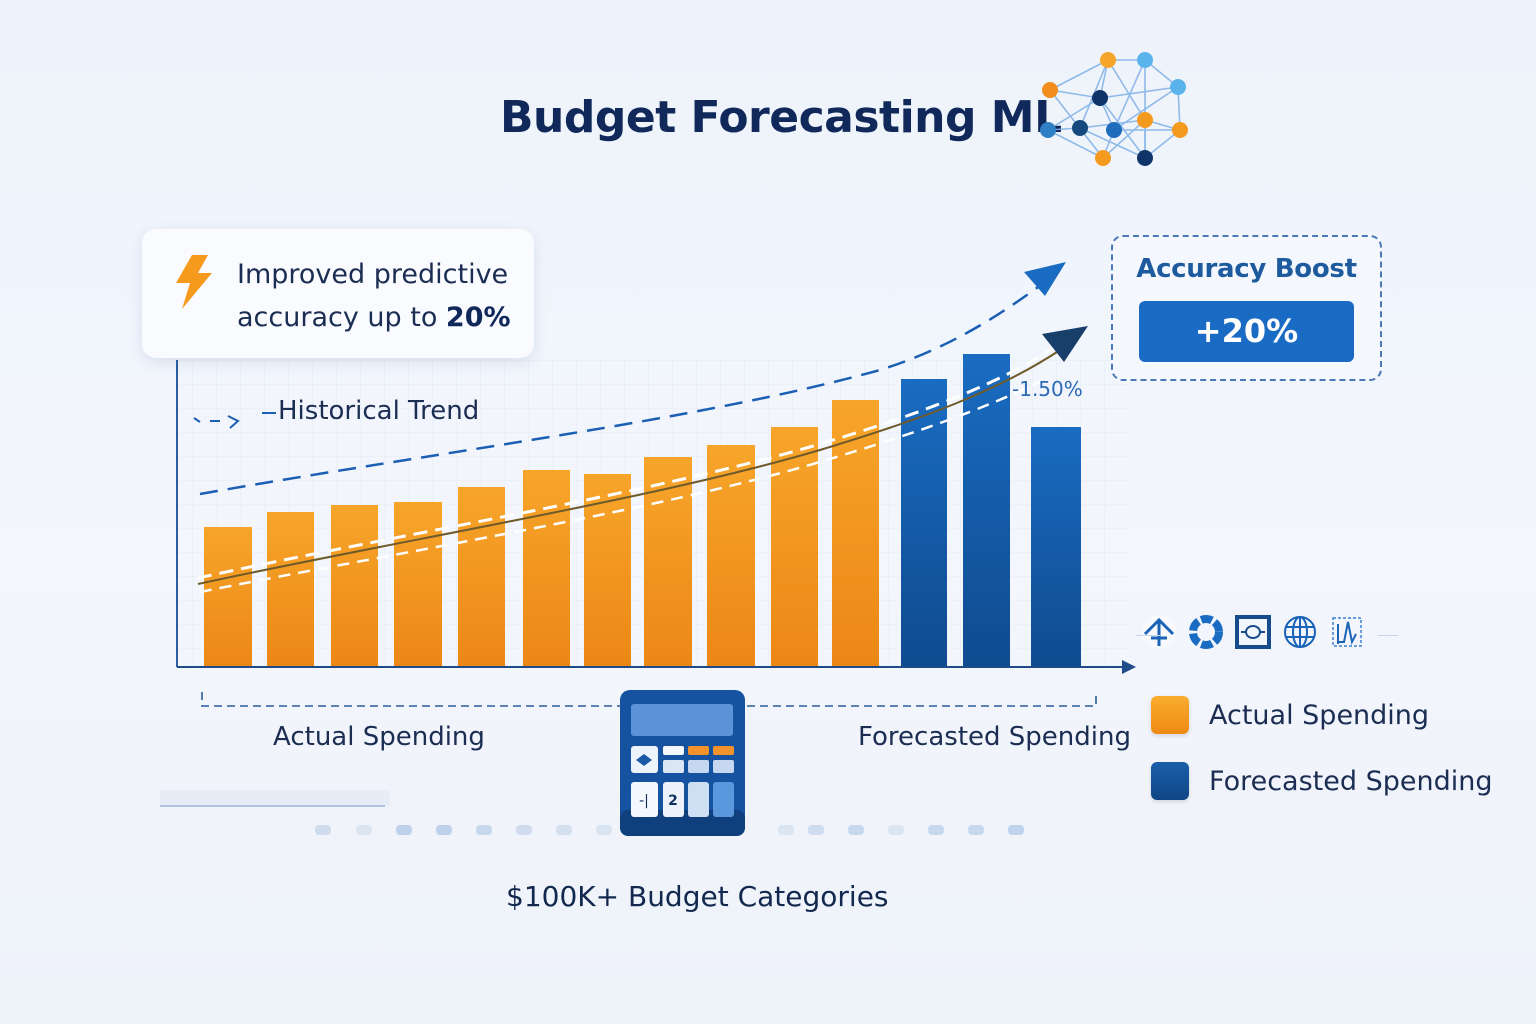  What do you see at coordinates (478, 317) in the screenshot?
I see `callout-value: 20%` at bounding box center [478, 317].